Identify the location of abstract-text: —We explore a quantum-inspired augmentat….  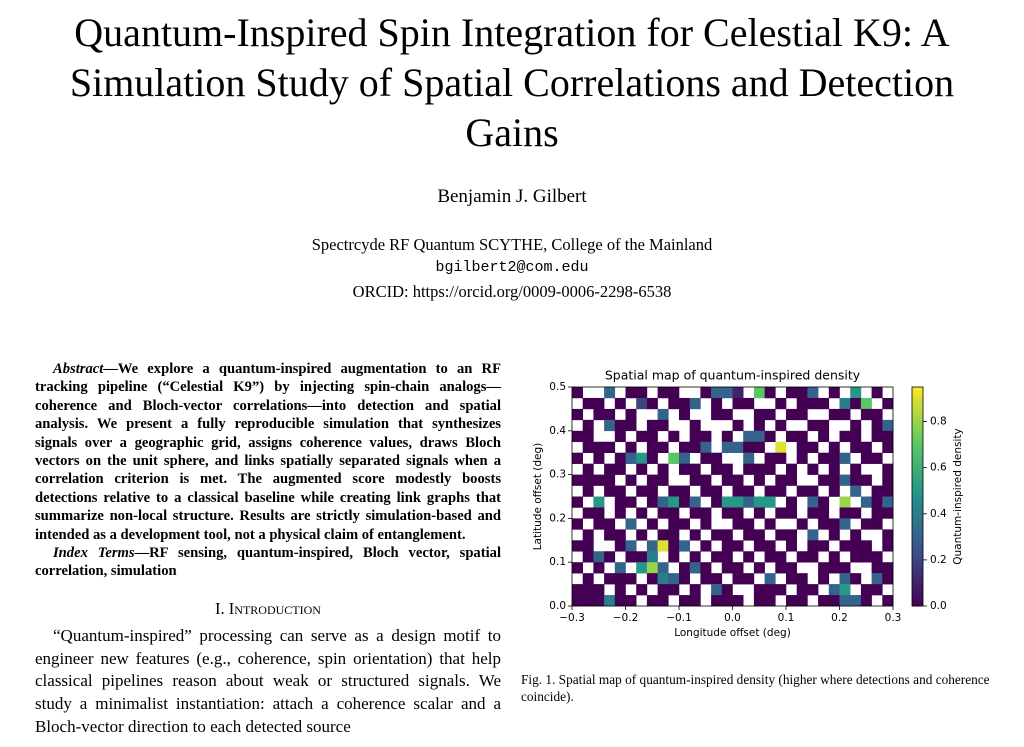
(268, 452).